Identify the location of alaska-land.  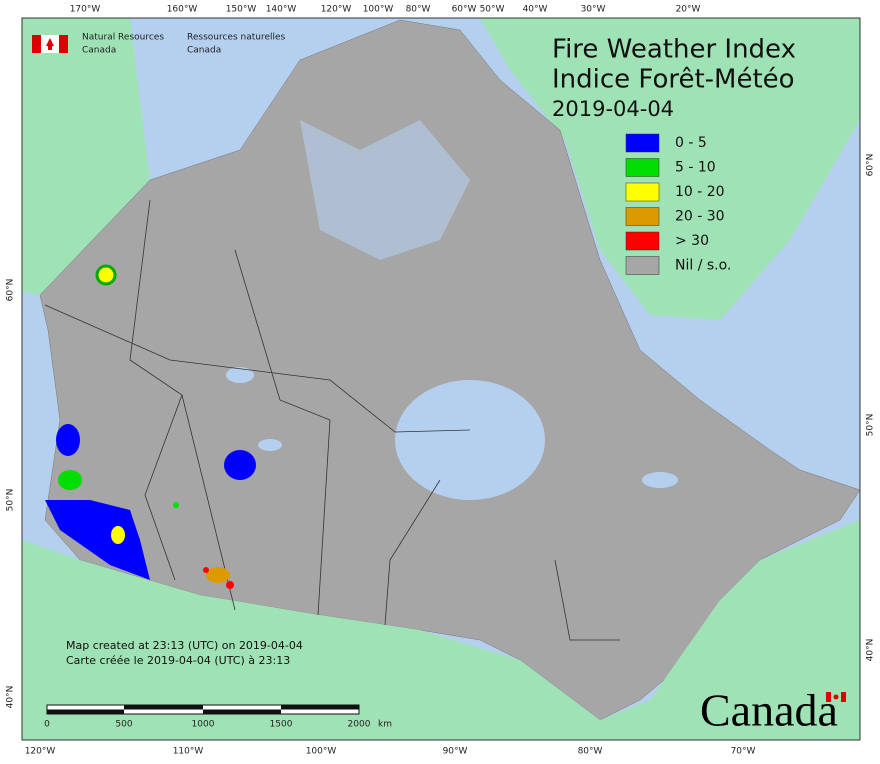
(86, 156).